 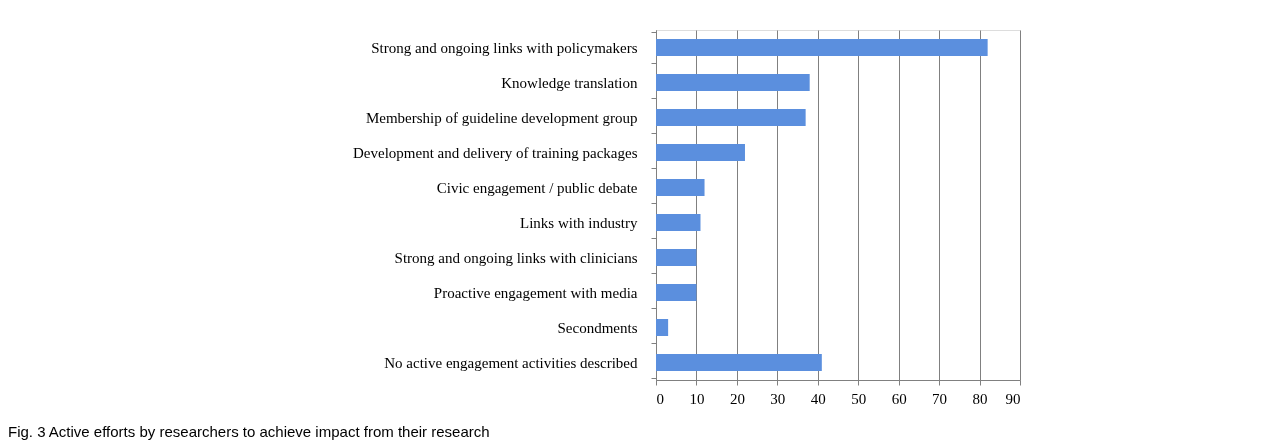 I want to click on y-tick-label: Membership of guideline development group, so click(x=501, y=118).